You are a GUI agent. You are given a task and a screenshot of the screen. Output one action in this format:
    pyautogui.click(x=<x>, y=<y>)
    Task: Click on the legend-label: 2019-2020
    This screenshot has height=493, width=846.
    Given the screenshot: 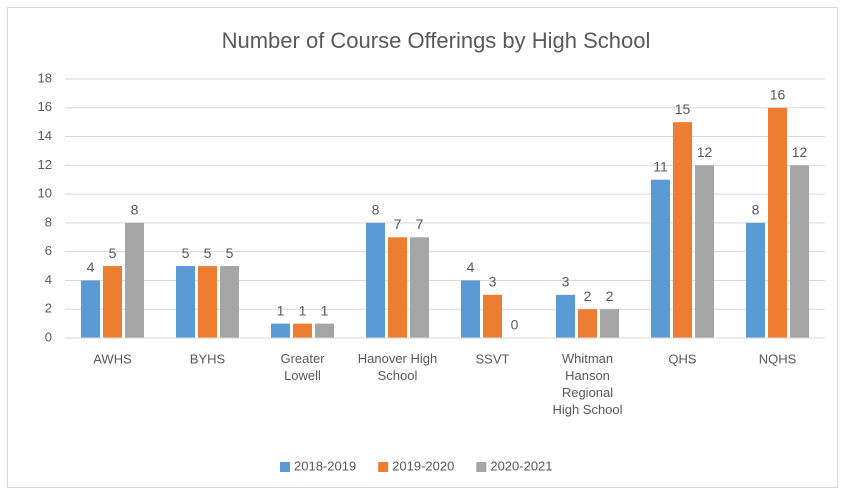 What is the action you would take?
    pyautogui.click(x=423, y=465)
    